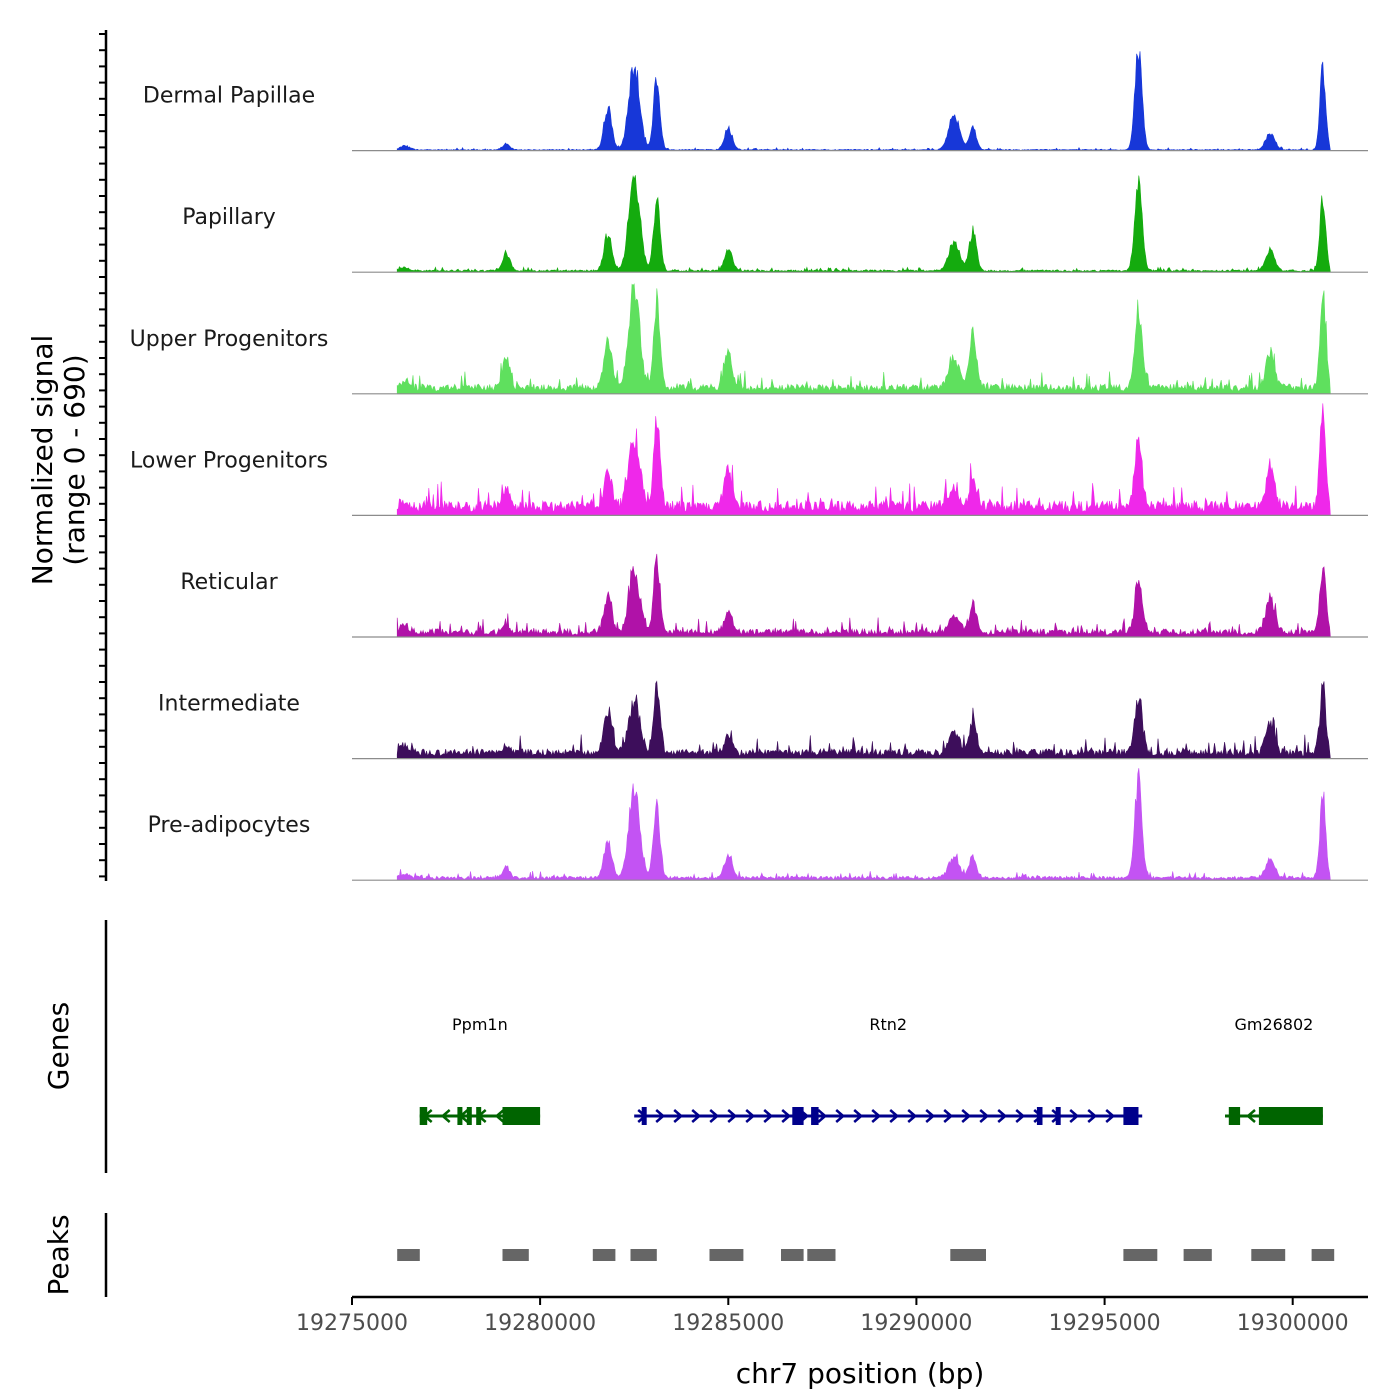  What do you see at coordinates (728, 1323) in the screenshot?
I see `x-tick-label: 19285000` at bounding box center [728, 1323].